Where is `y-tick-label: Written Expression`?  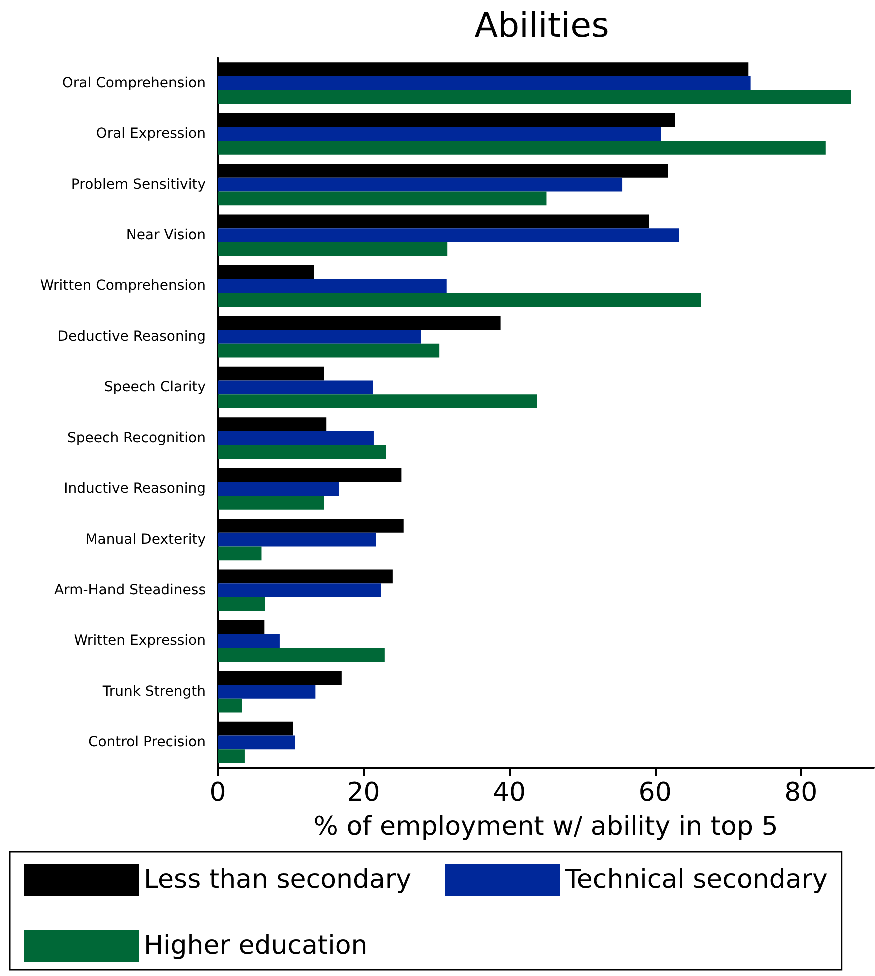 y-tick-label: Written Expression is located at coordinates (140, 641).